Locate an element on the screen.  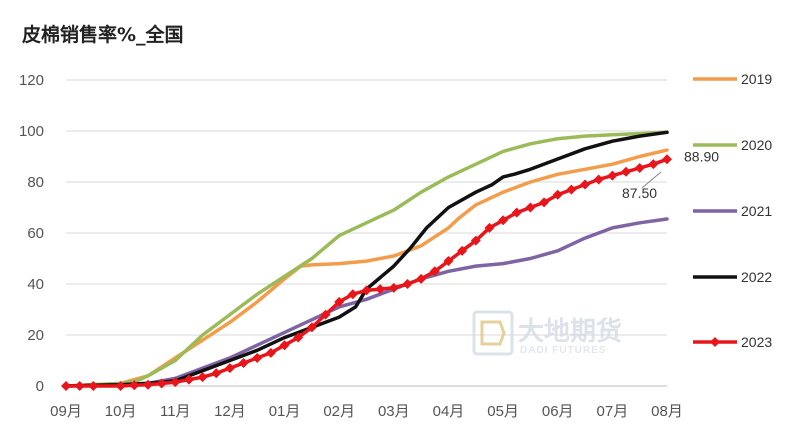
x-tick-label: 01月 is located at coordinates (285, 411).